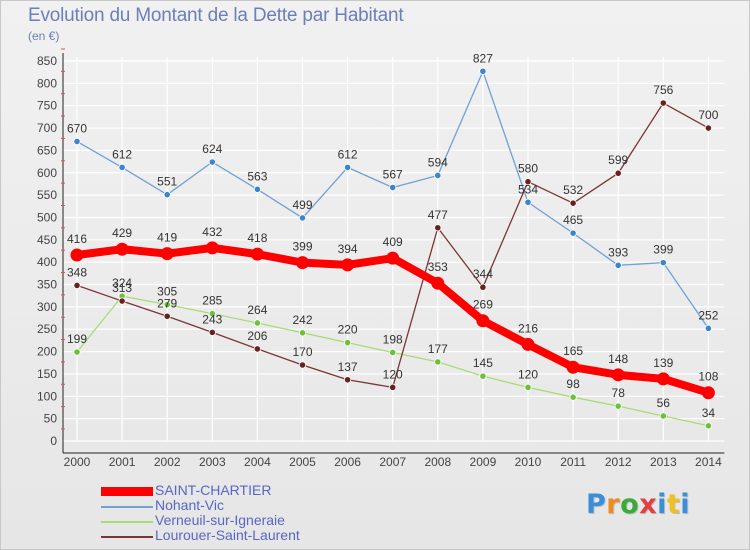  What do you see at coordinates (257, 462) in the screenshot?
I see `x-tick-label: 2004` at bounding box center [257, 462].